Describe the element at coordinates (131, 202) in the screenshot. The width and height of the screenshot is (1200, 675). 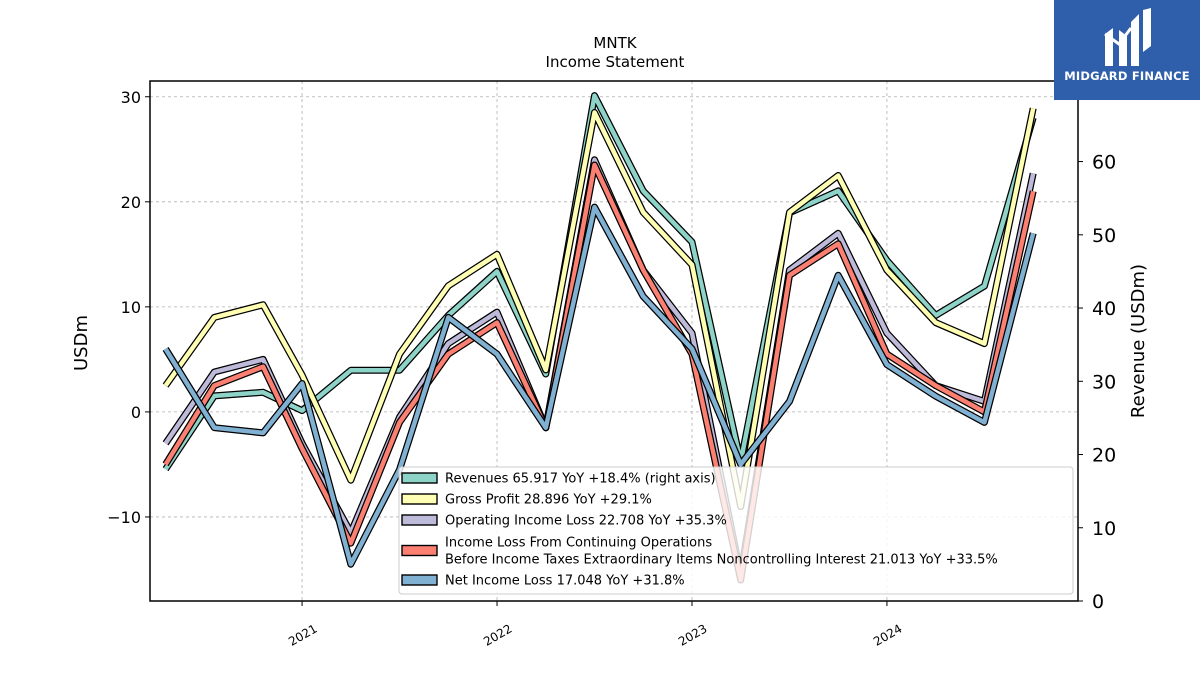
I see `y-tick-label: 20` at that location.